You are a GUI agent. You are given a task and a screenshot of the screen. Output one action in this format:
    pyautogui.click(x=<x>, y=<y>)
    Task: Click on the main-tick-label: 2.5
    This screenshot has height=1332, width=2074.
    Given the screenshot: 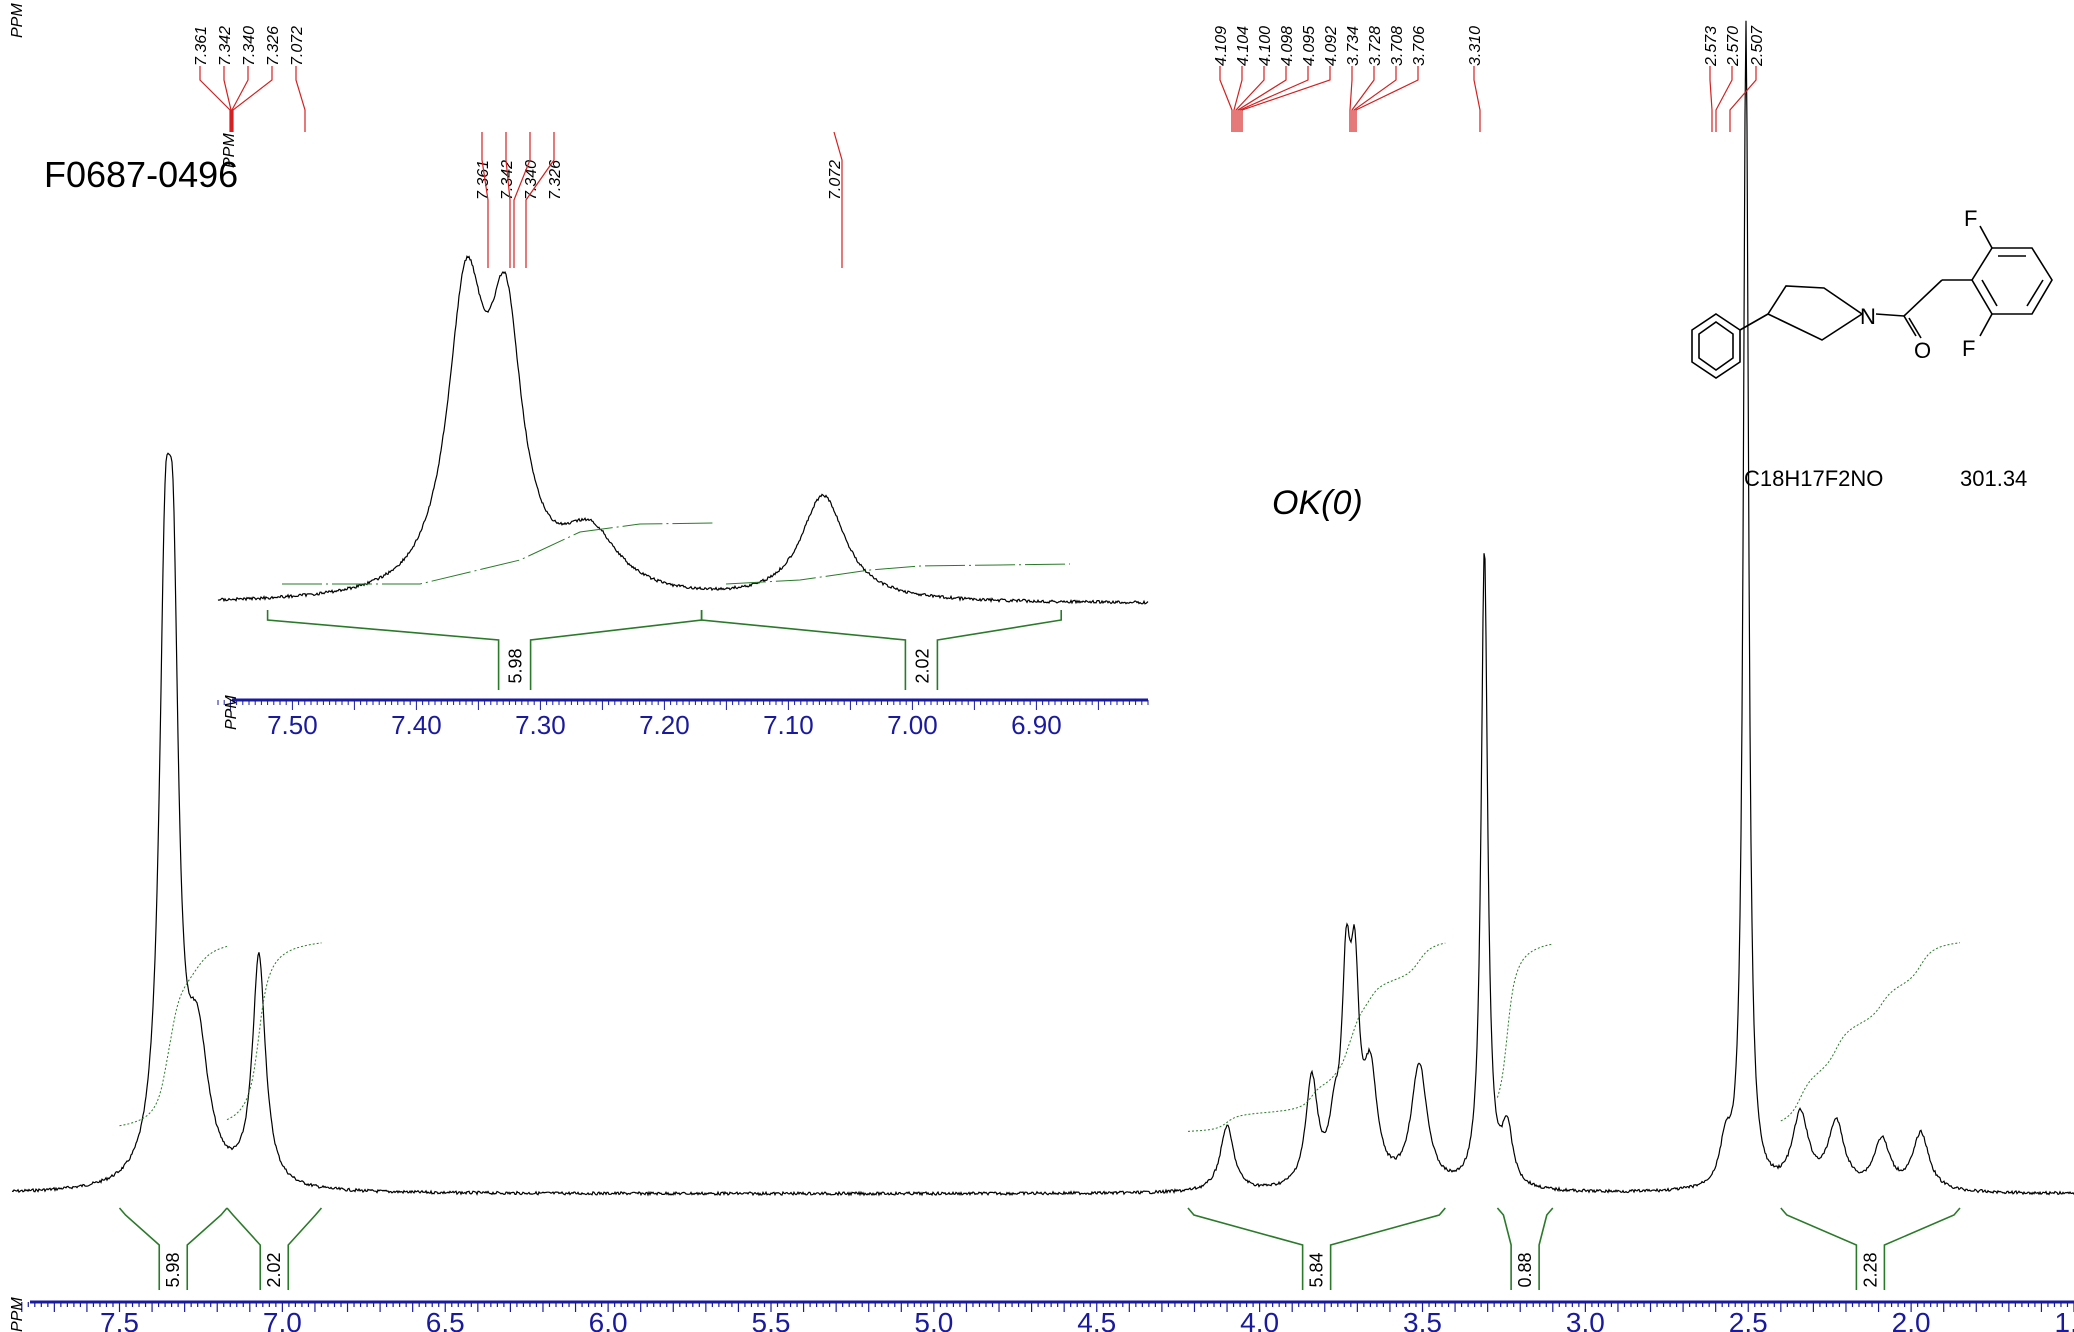 What is the action you would take?
    pyautogui.click(x=1748, y=1319)
    